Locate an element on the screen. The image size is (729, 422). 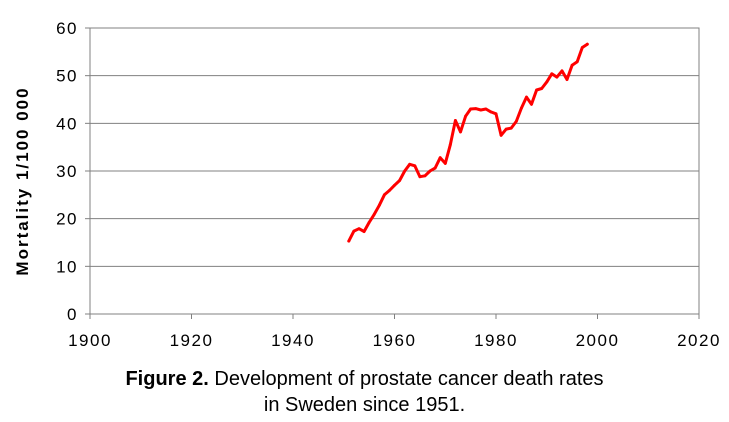
y-axis-ticks: 0 10 20 30 40 50 60 is located at coordinates (73, 171).